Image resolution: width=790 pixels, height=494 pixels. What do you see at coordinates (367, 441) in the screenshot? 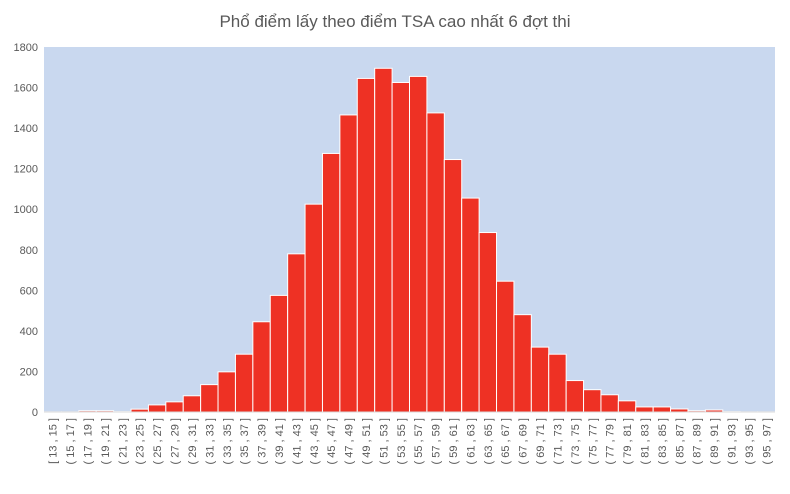
I see `x-tick-label: ( 49 , 51 ]` at bounding box center [367, 441].